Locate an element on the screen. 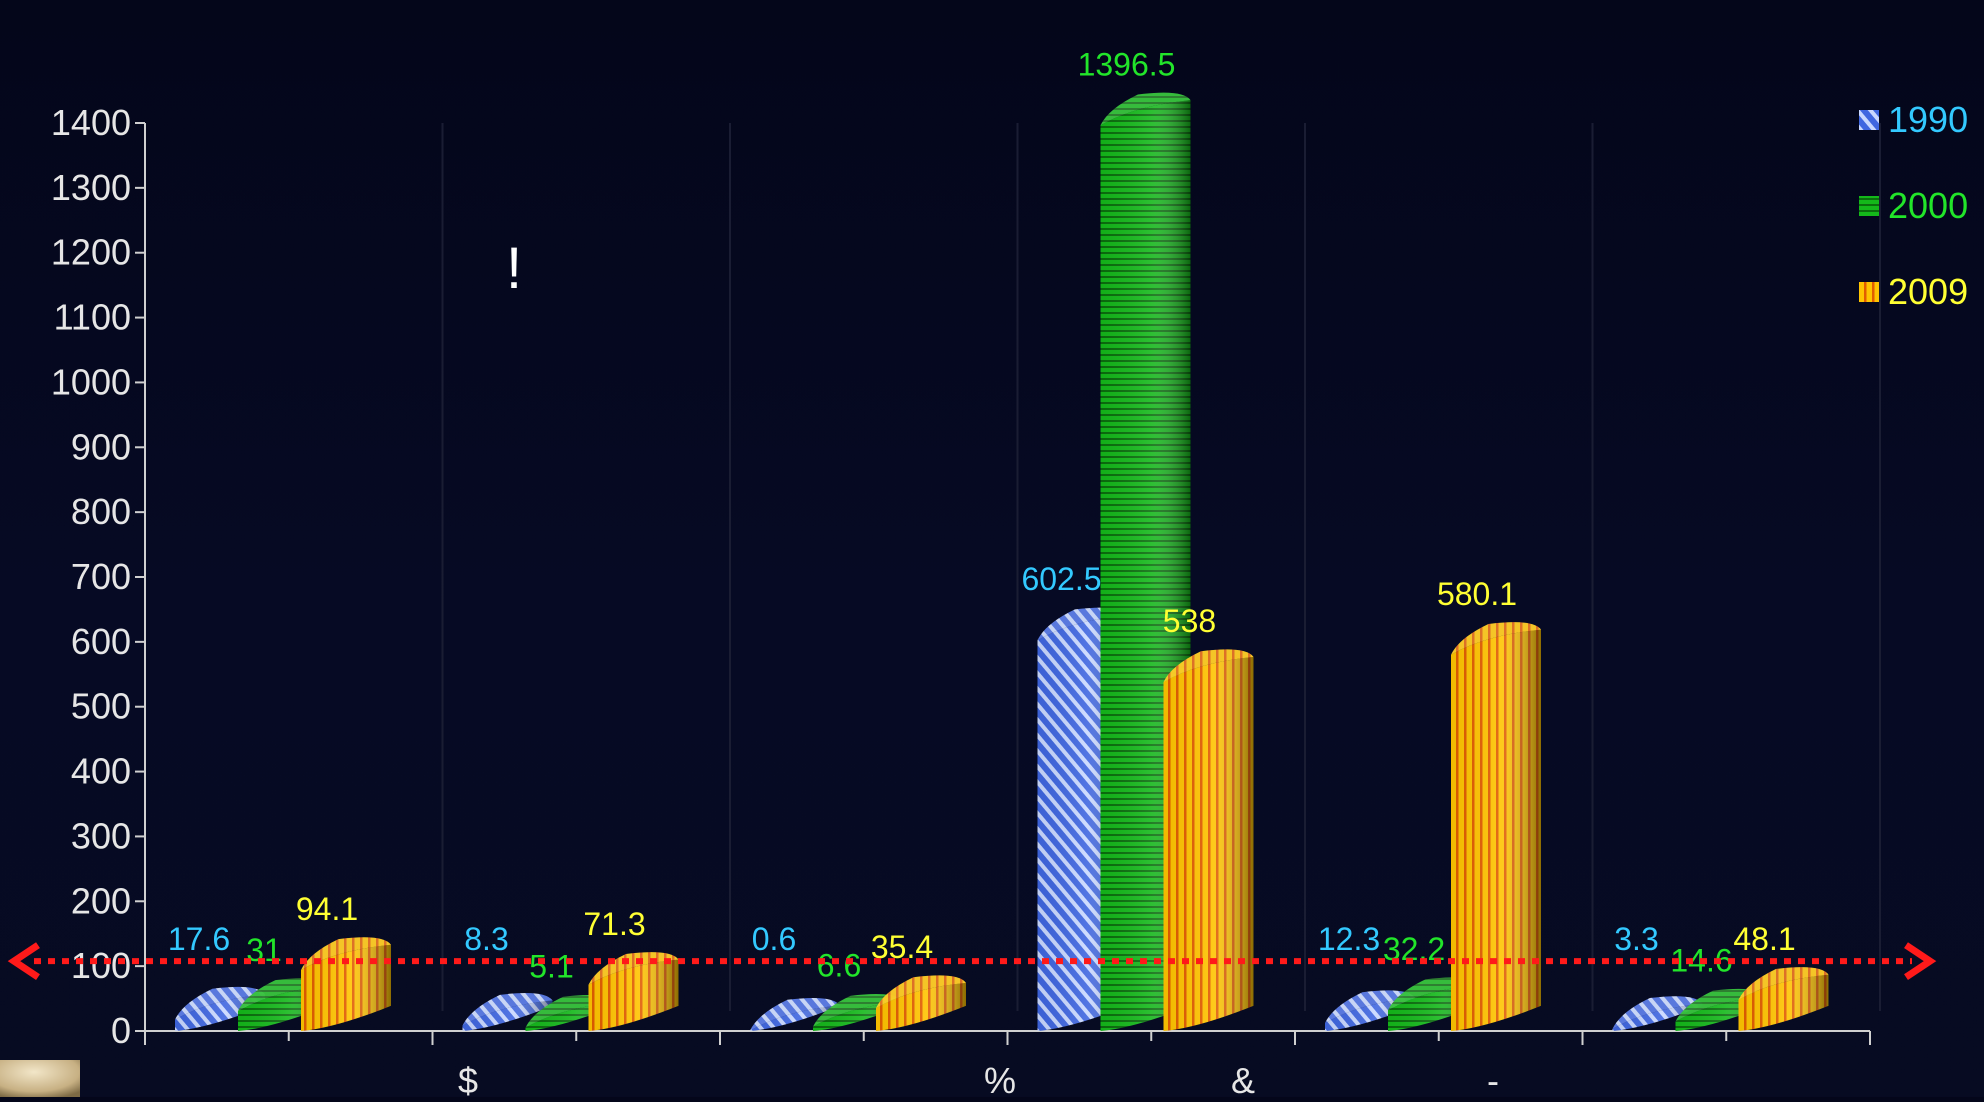 This screenshot has width=1984, height=1102. corner-decoration is located at coordinates (40, 1081).